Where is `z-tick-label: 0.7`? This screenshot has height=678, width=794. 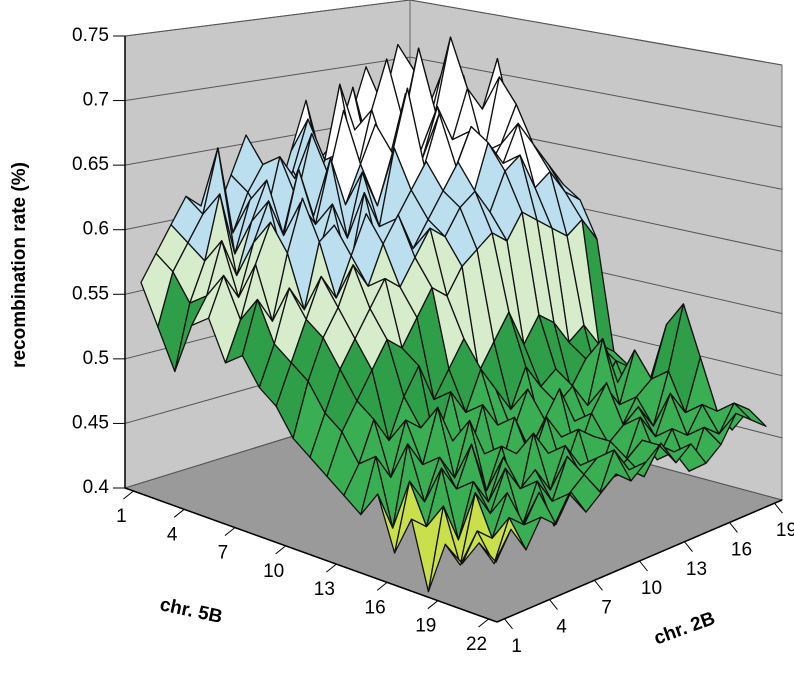
z-tick-label: 0.7 is located at coordinates (96, 100).